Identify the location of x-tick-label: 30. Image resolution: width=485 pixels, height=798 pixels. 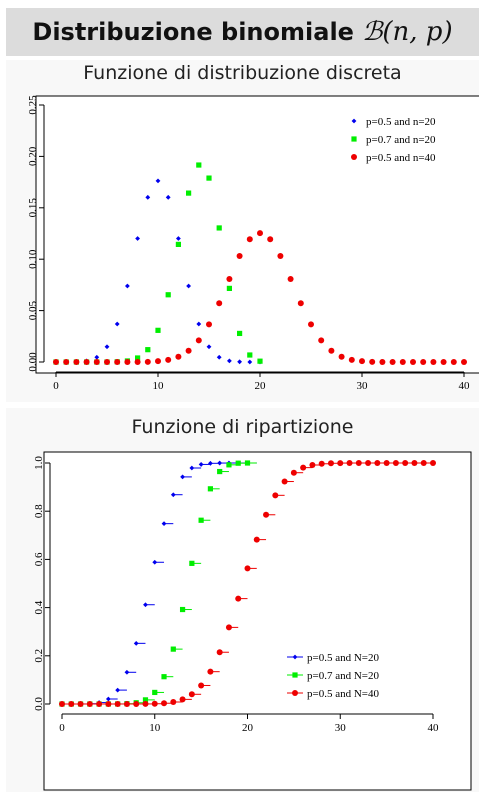
(363, 386).